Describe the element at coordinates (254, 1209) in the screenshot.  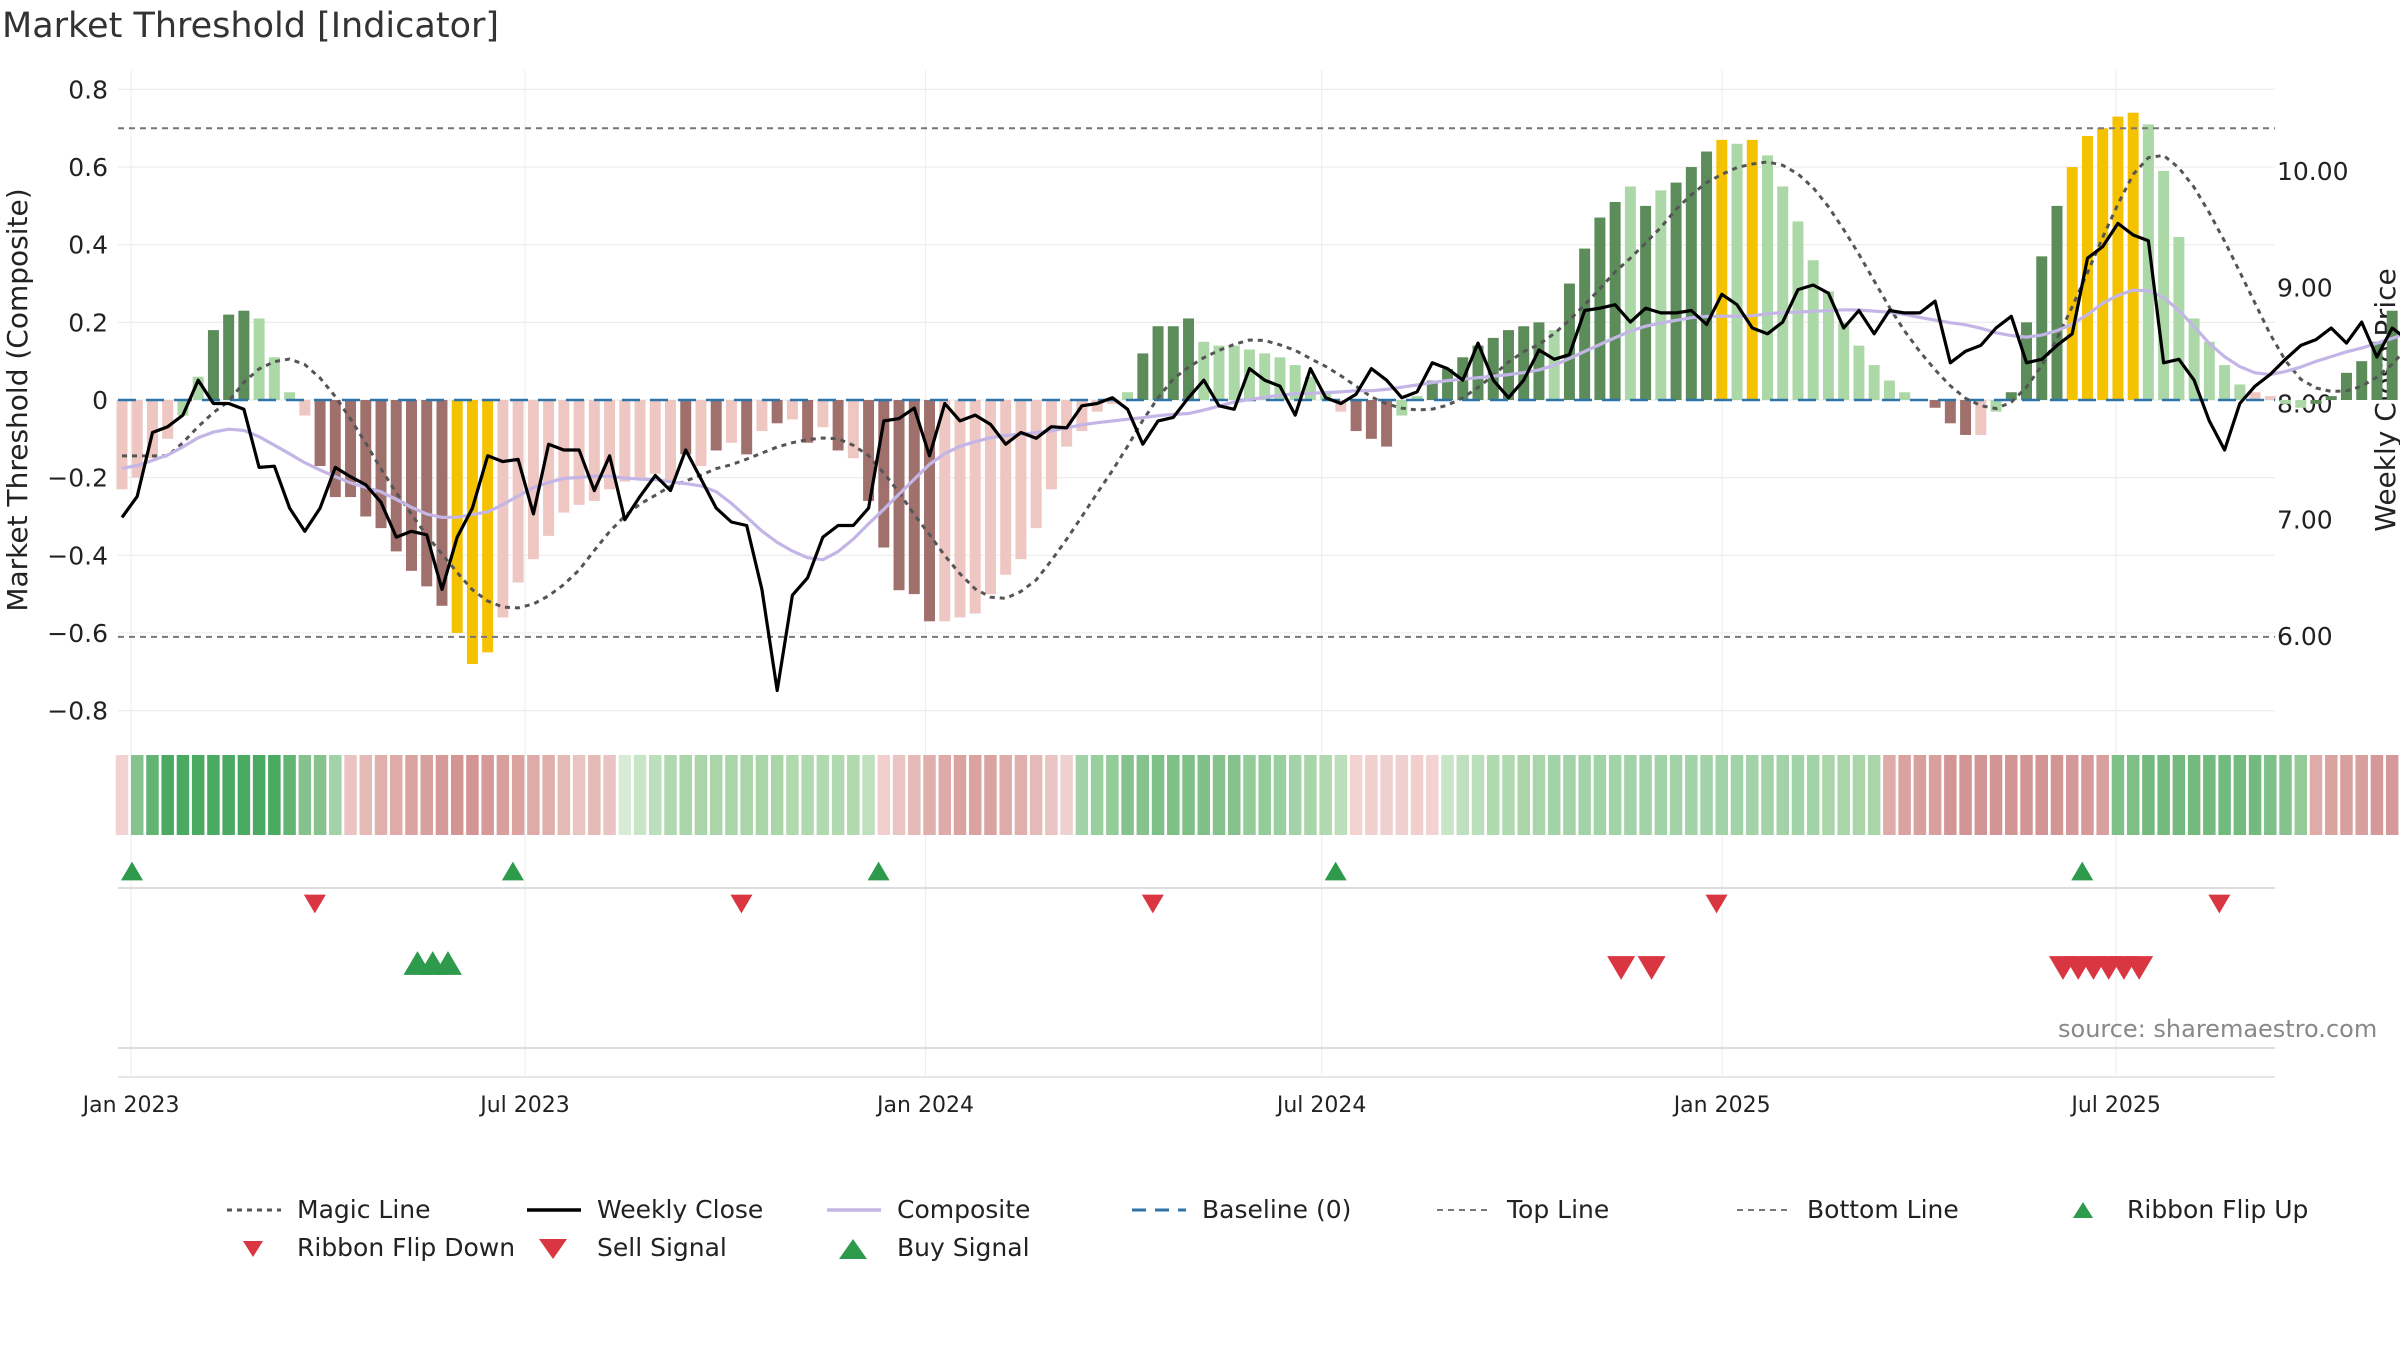
I see `dotted-line-icon` at that location.